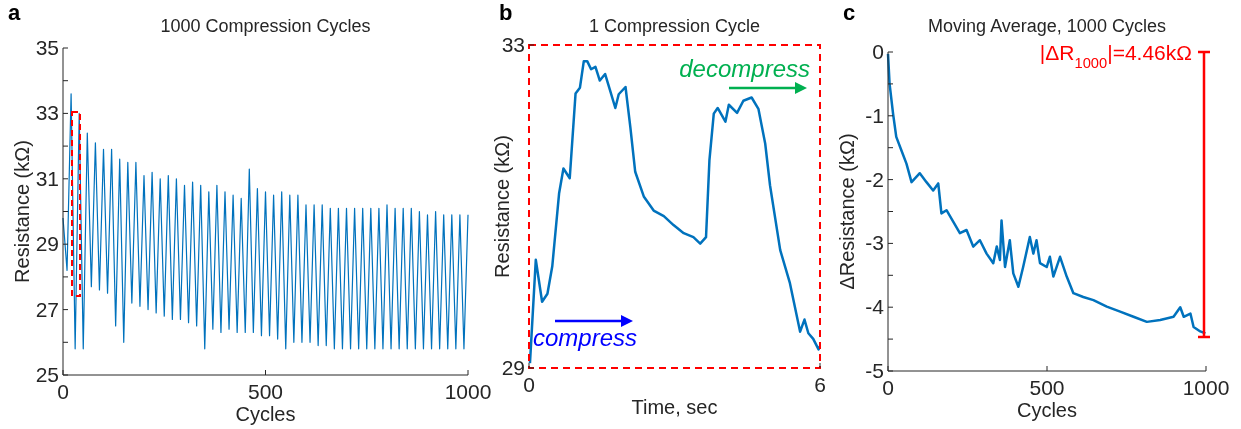 The height and width of the screenshot is (429, 1241). What do you see at coordinates (47, 309) in the screenshot?
I see `y-tick-label: 27` at bounding box center [47, 309].